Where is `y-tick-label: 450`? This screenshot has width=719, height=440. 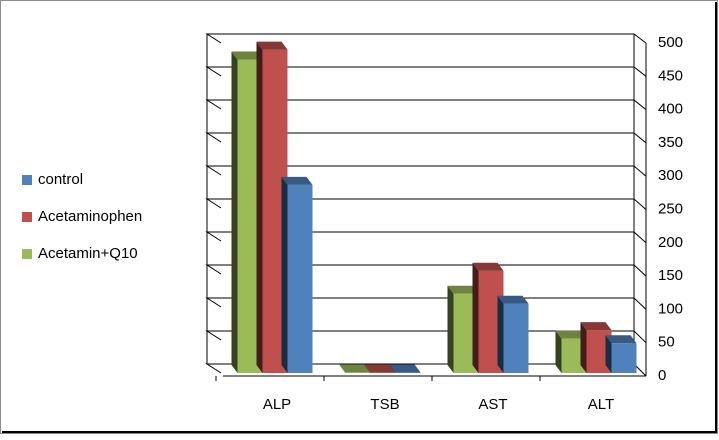
y-tick-label: 450 is located at coordinates (670, 75).